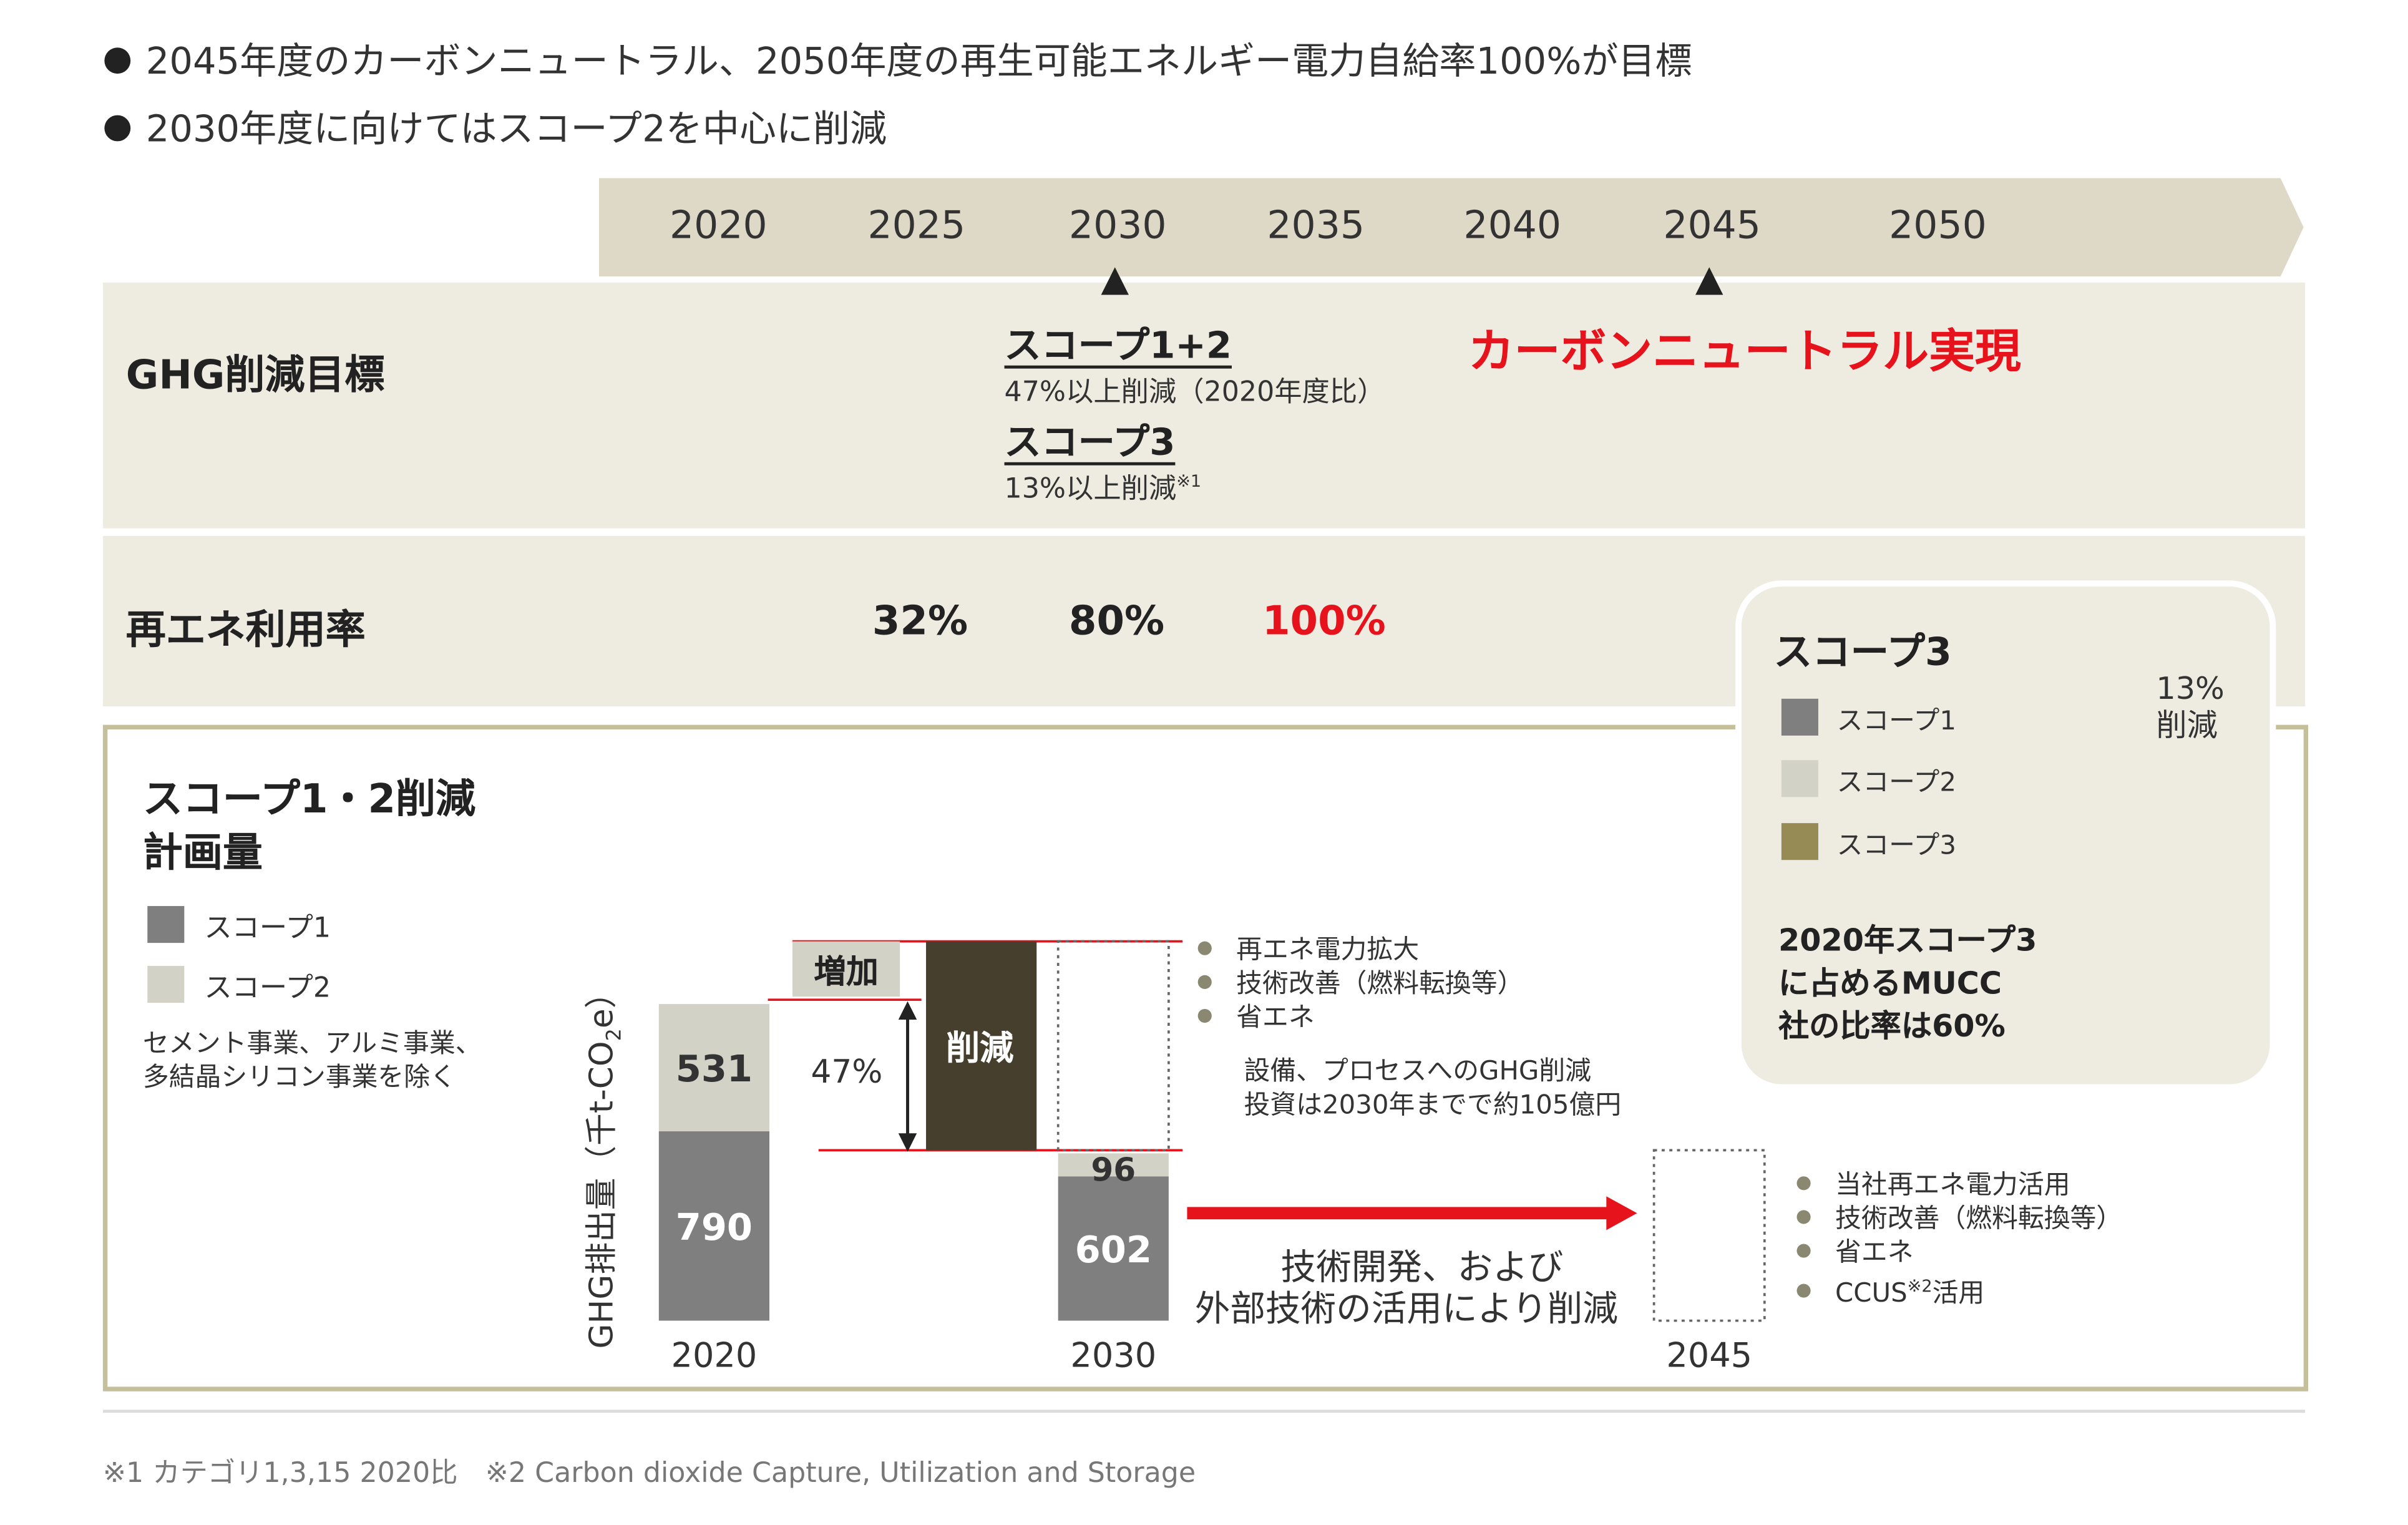 The height and width of the screenshot is (1525, 2408). I want to click on timeline-year: 2020, so click(719, 225).